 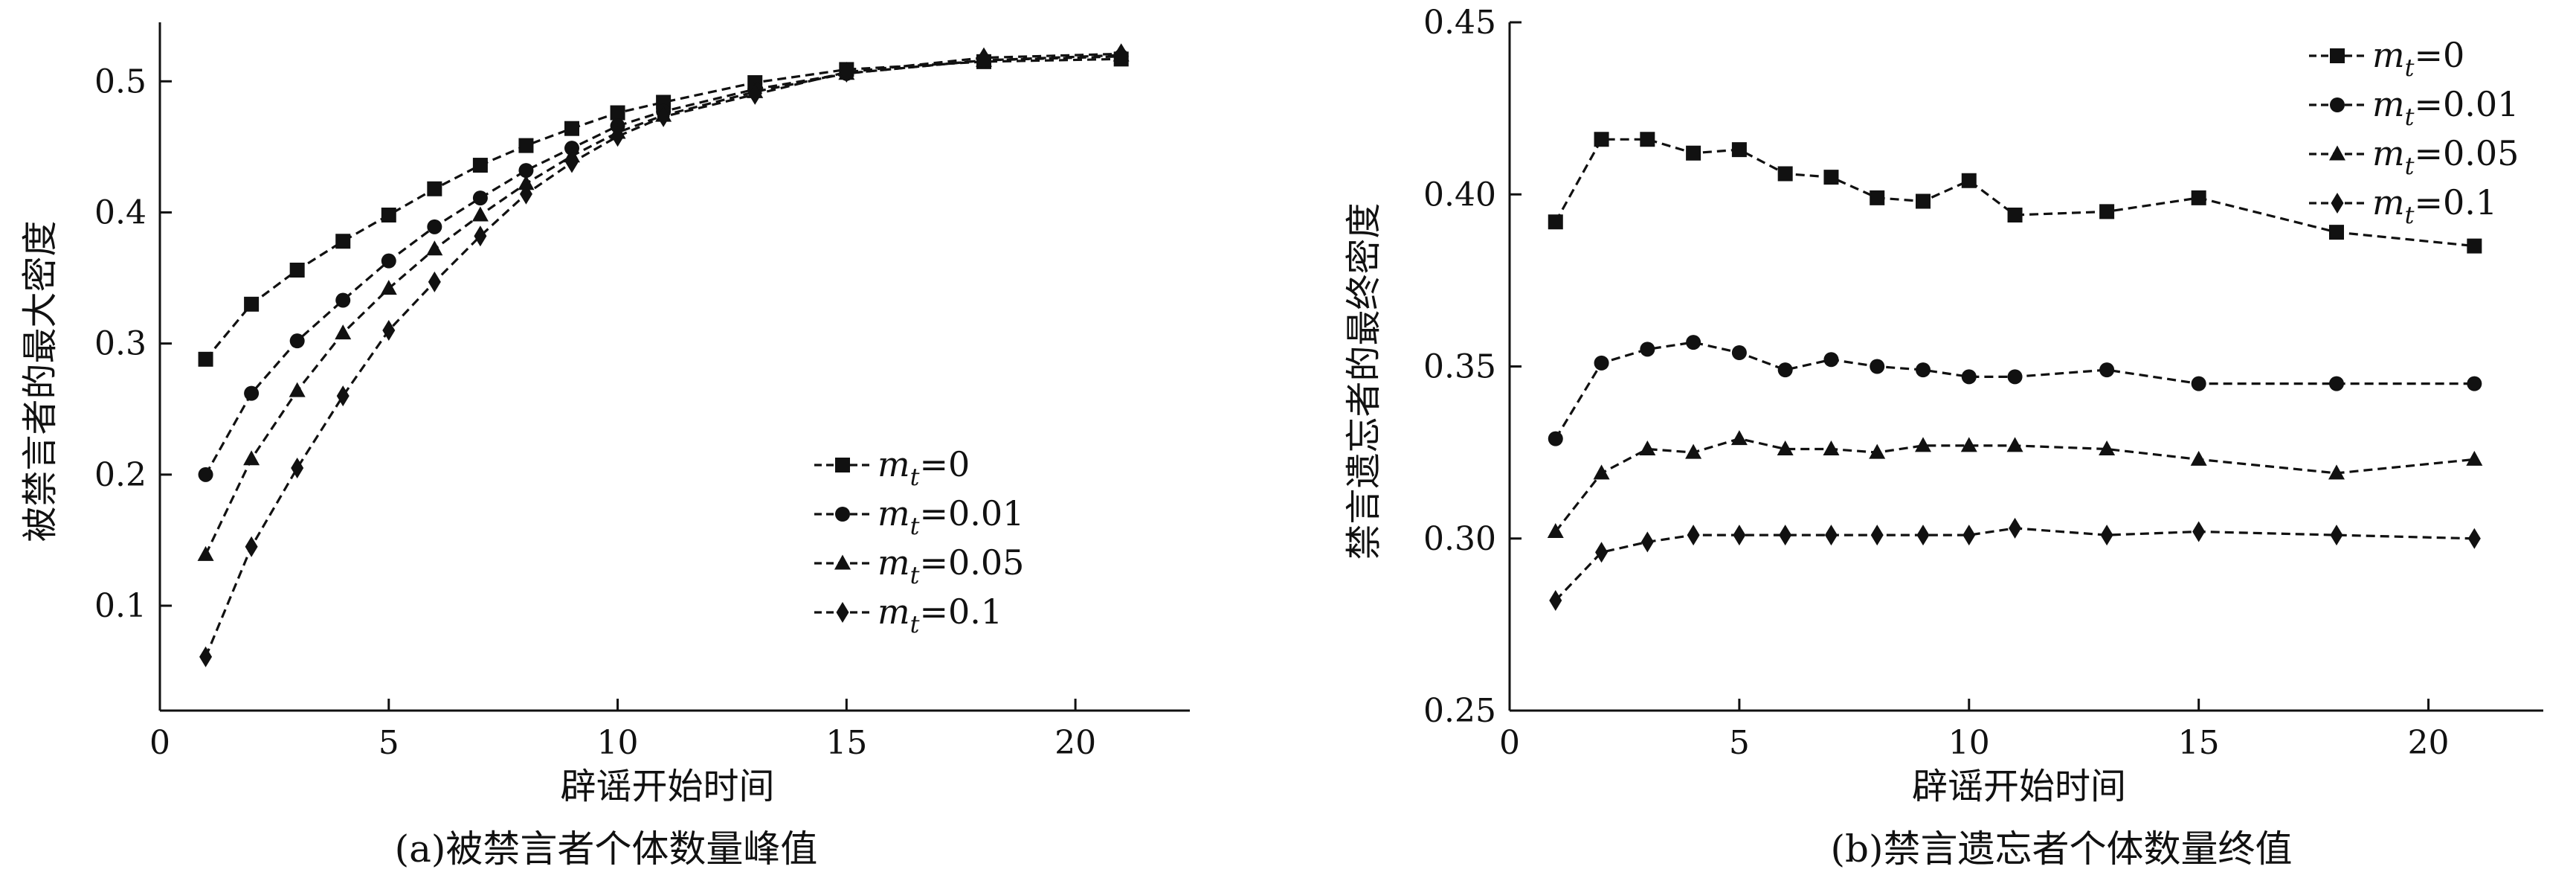 What do you see at coordinates (951, 516) in the screenshot?
I see `chart-a-legend-label: mt=0.01` at bounding box center [951, 516].